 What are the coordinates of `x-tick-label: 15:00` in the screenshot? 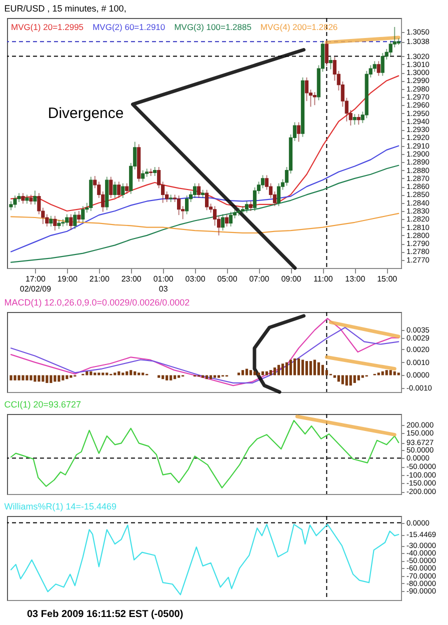 It's located at (387, 279).